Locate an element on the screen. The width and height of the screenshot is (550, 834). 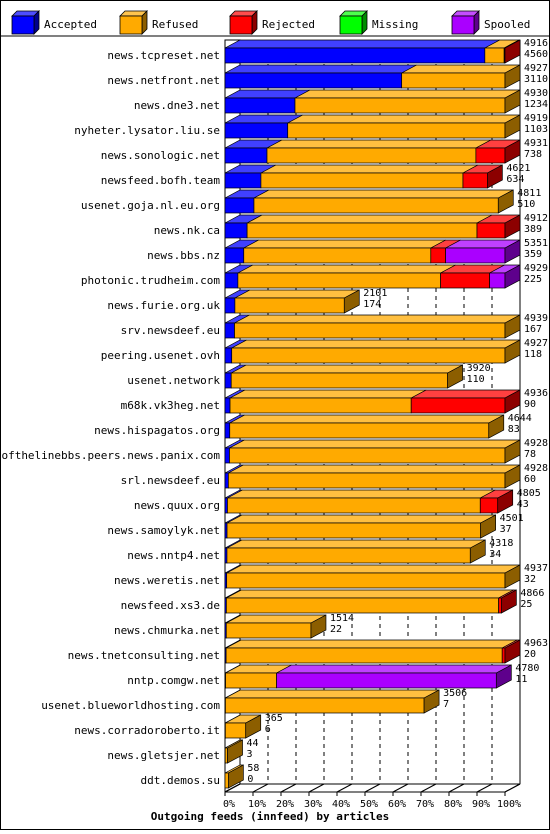
x-tick-label: 20% is located at coordinates (285, 804).